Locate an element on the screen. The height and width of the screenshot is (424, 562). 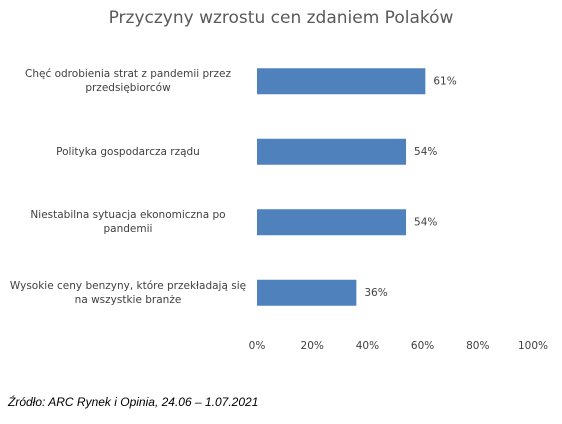
chart-title: Przyczyny wzrostu cen zdaniem Polaków is located at coordinates (281, 18).